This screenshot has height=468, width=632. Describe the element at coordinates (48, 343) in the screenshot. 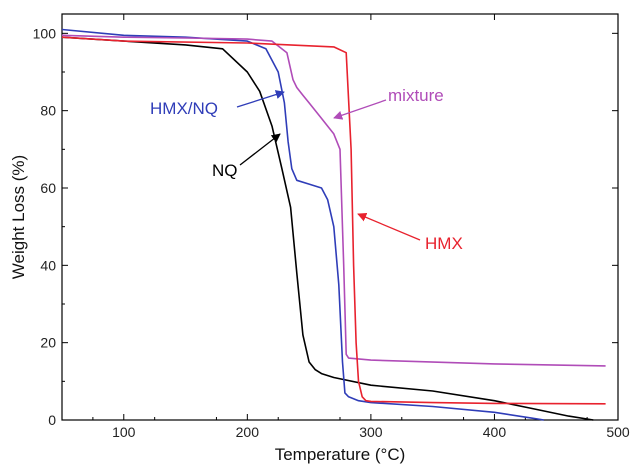

I see `y-tick-label: 20` at that location.